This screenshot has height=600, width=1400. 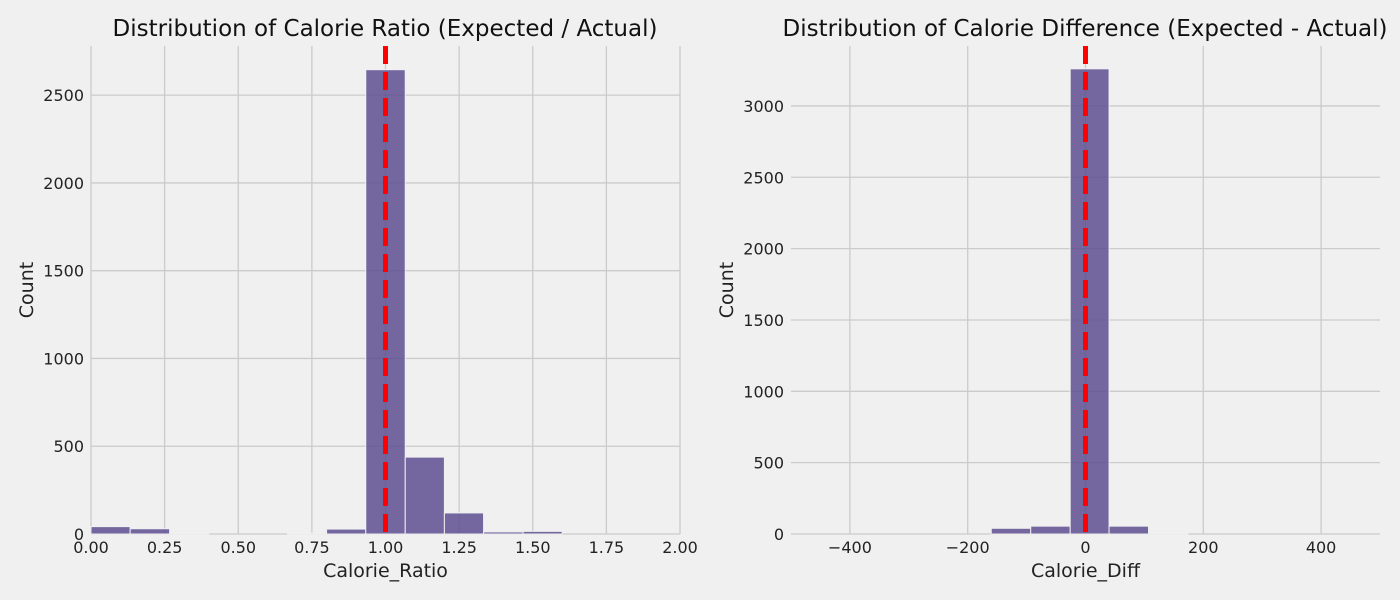 What do you see at coordinates (1321, 547) in the screenshot?
I see `x-tick-label: 400` at bounding box center [1321, 547].